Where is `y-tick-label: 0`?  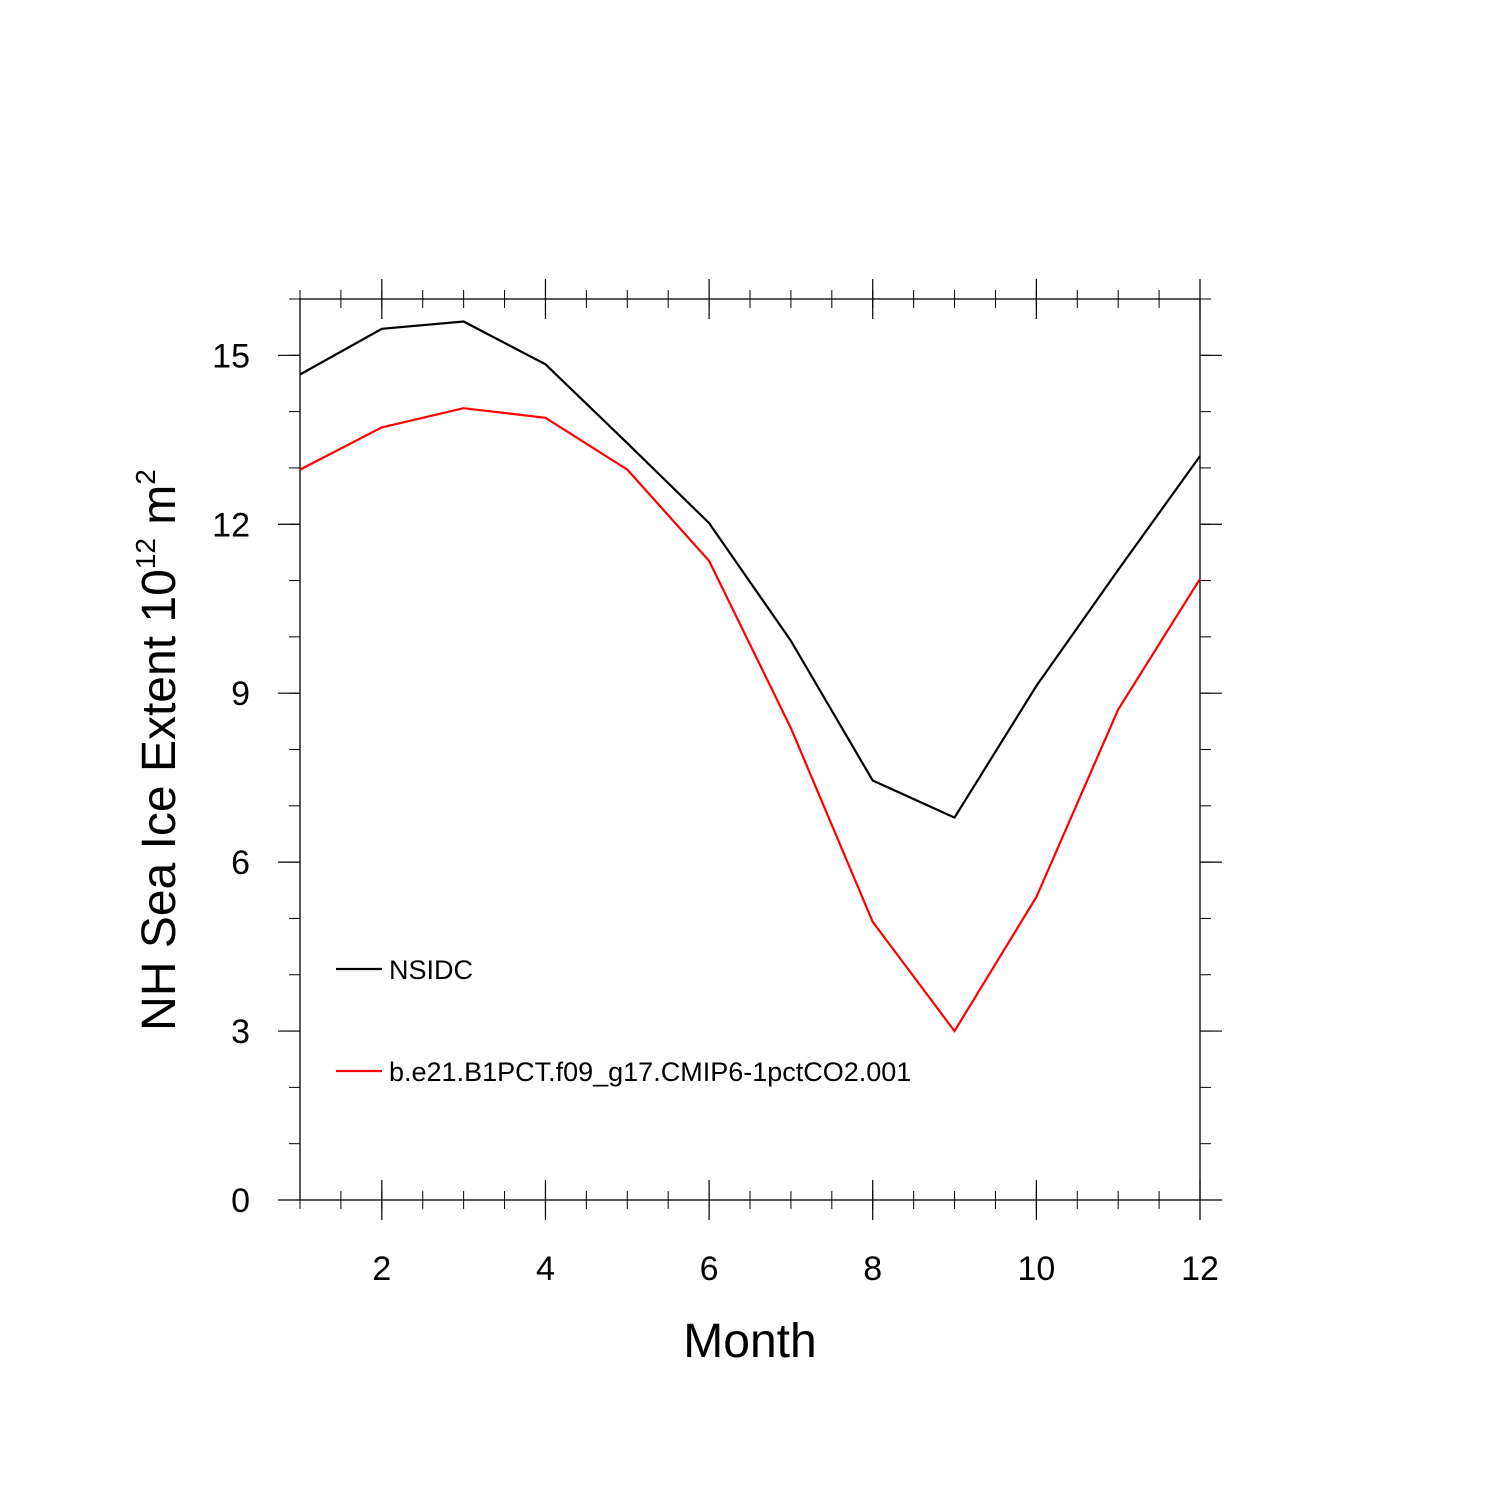 y-tick-label: 0 is located at coordinates (240, 1201).